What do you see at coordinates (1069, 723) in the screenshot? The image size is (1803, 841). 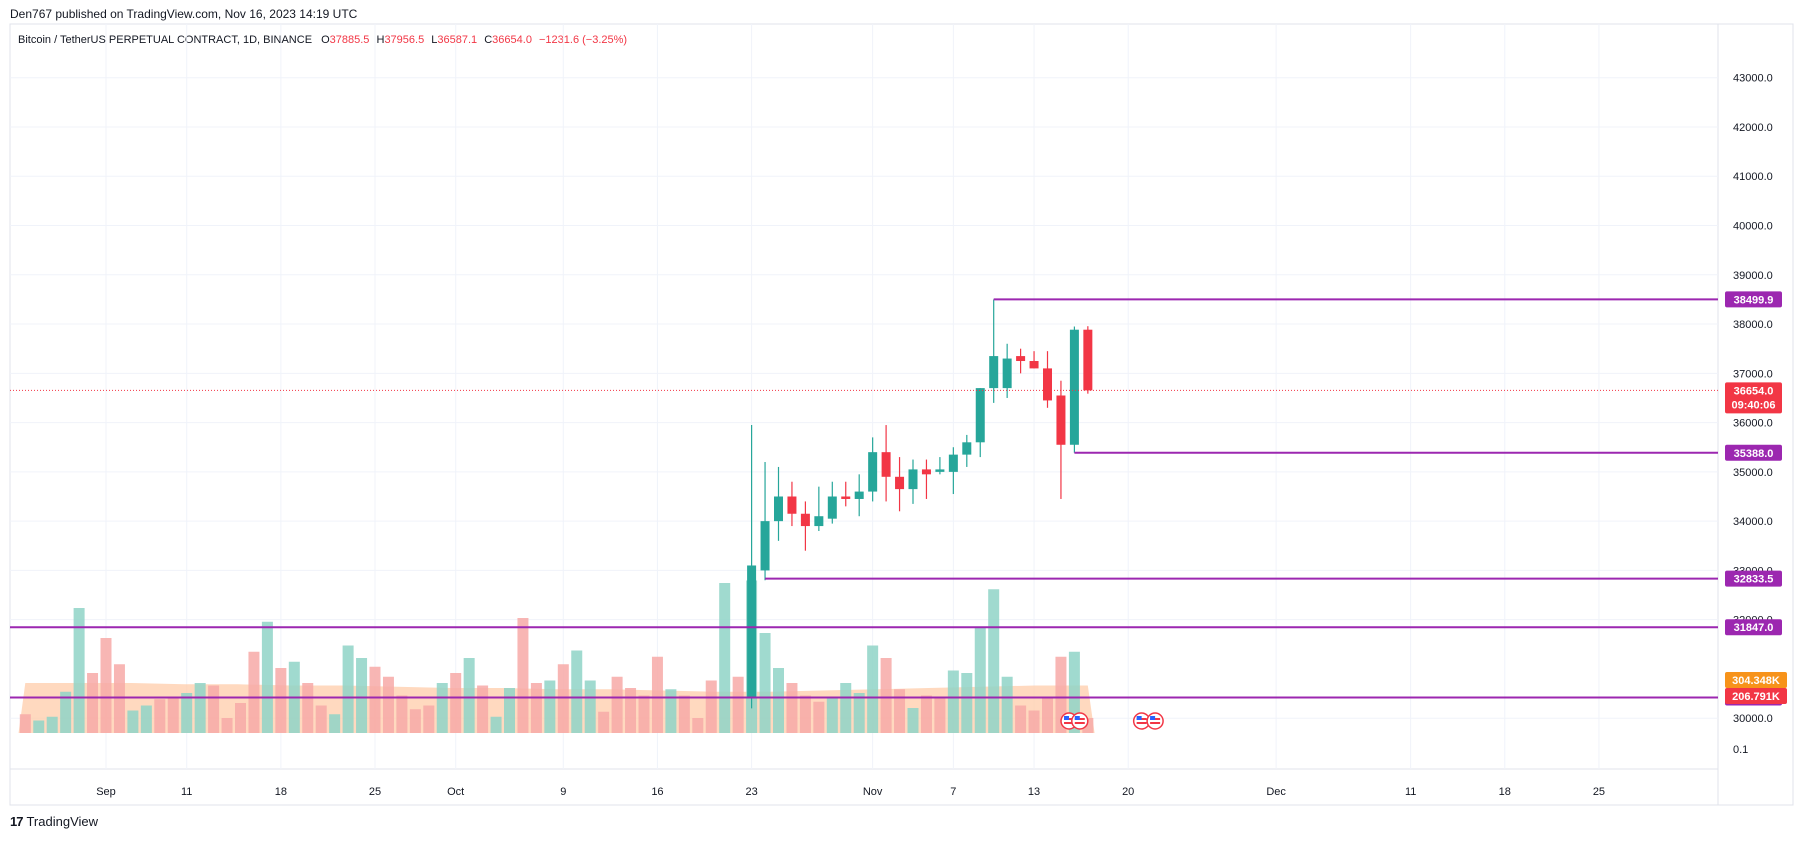 I see `event-icon-stripe` at bounding box center [1069, 723].